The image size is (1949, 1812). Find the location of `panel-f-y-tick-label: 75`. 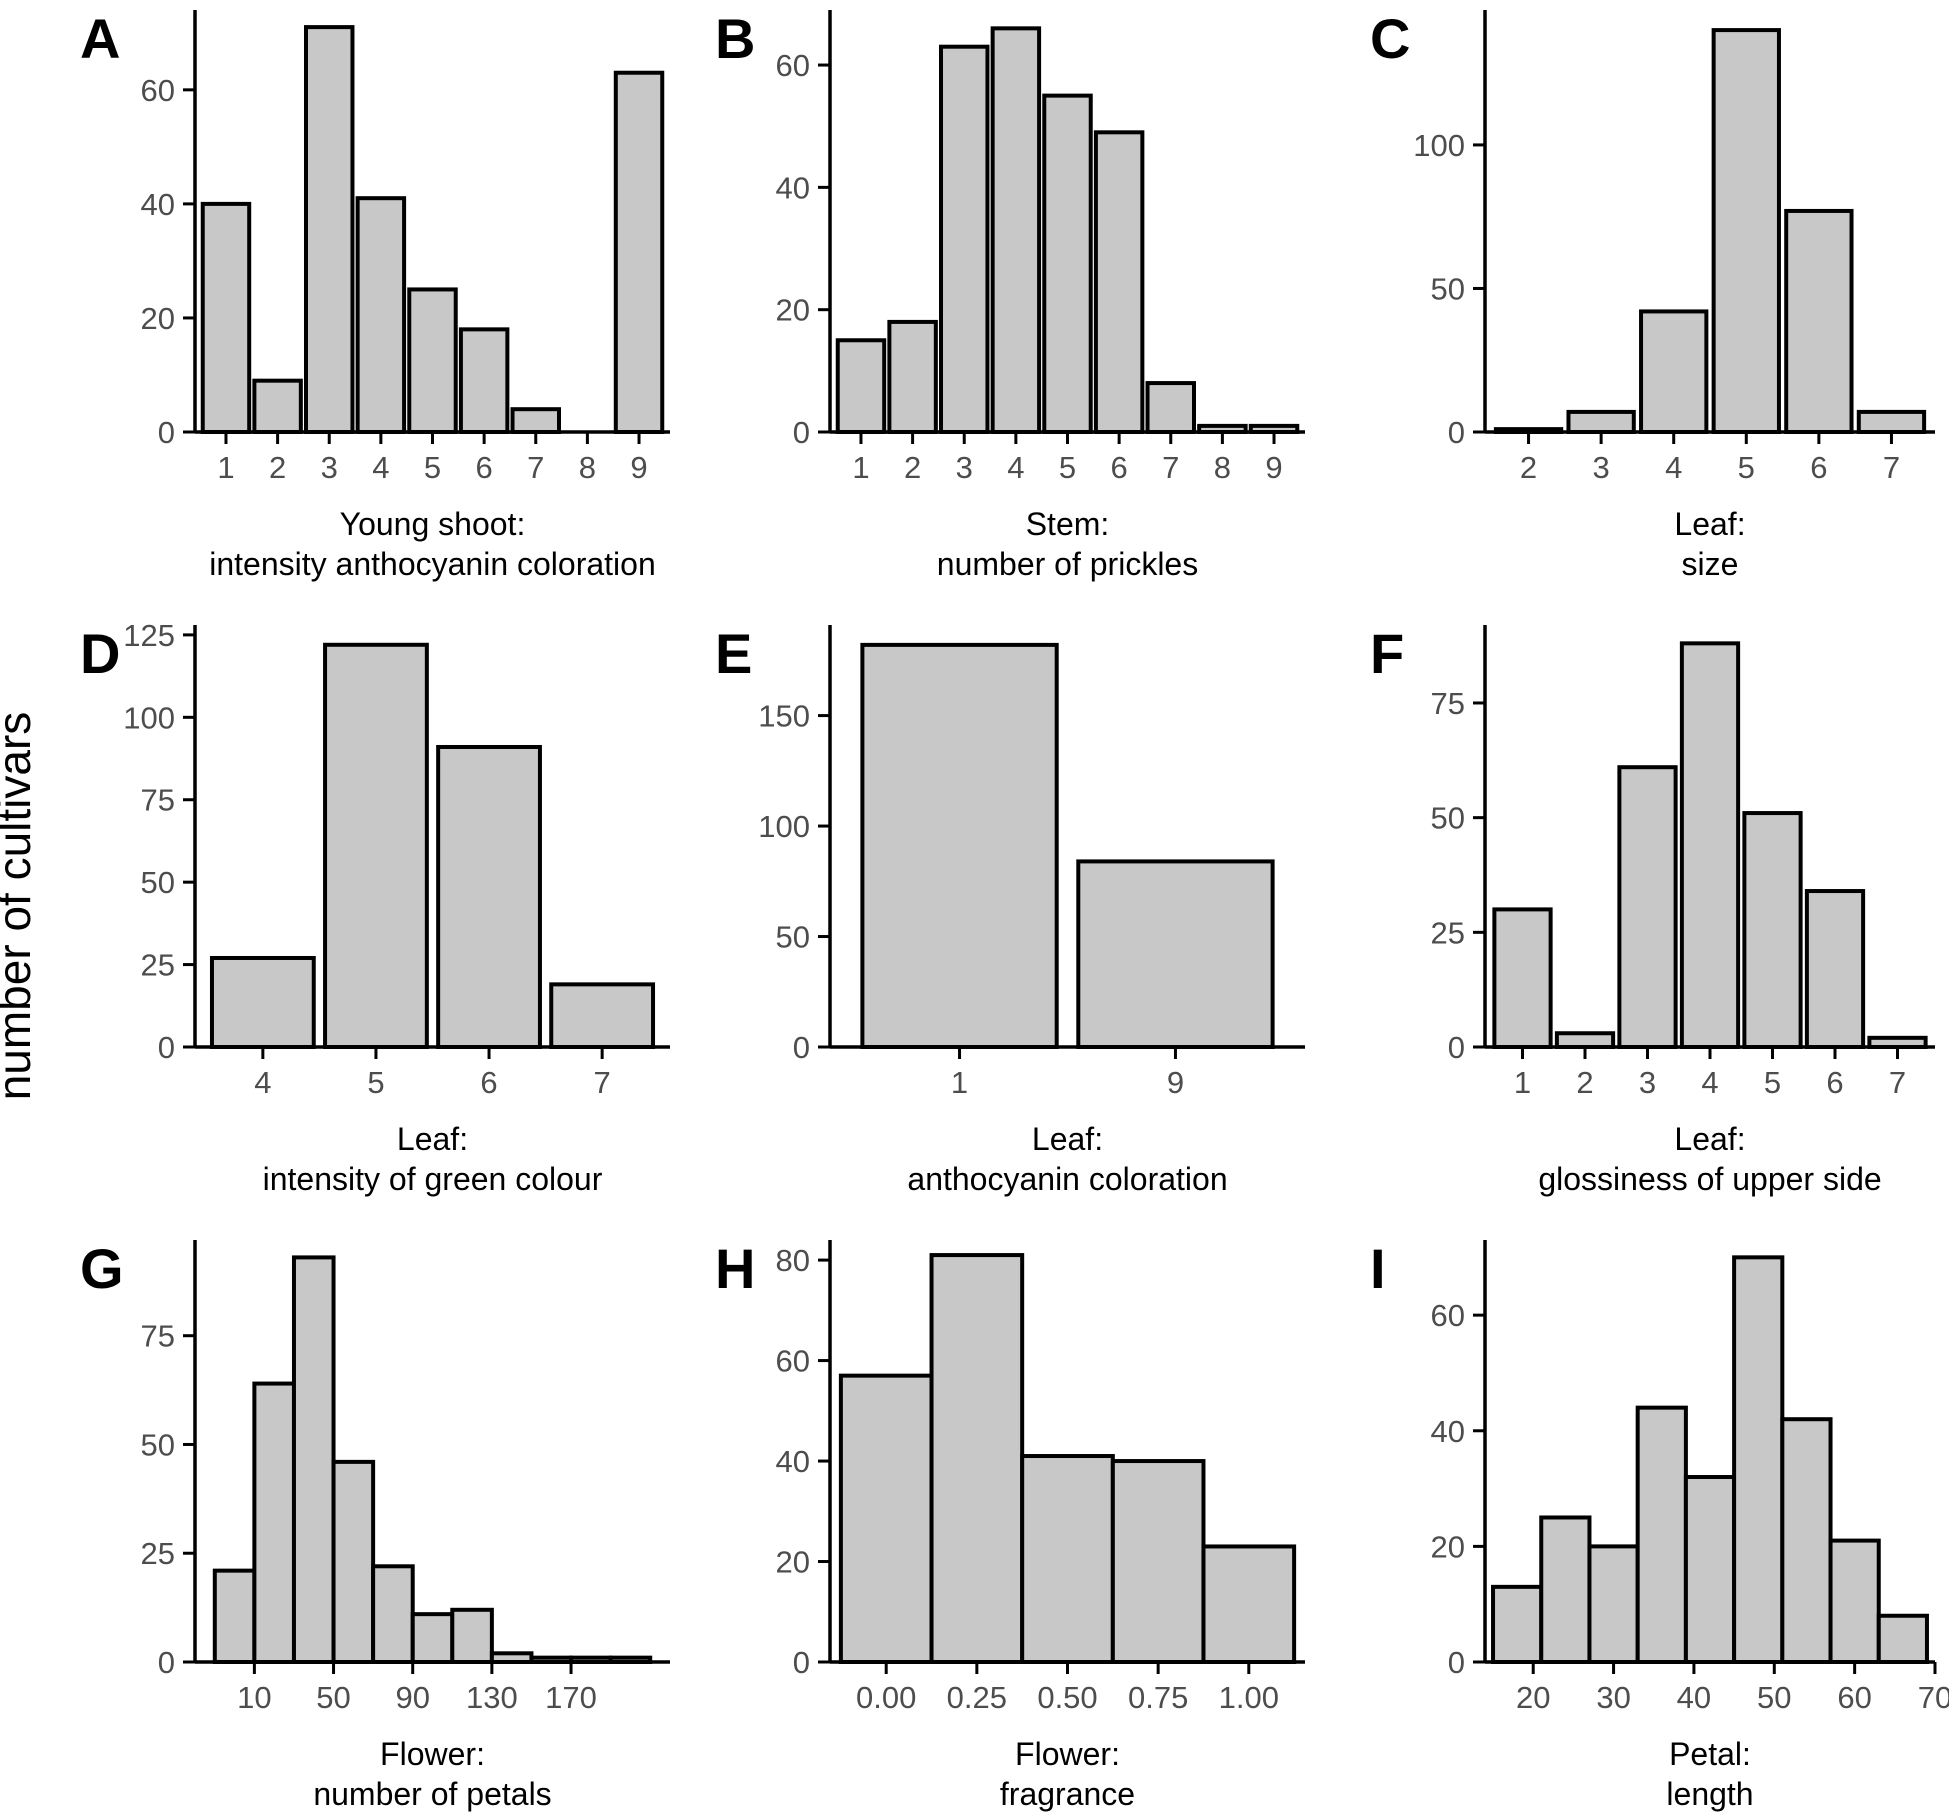

panel-f-y-tick-label: 75 is located at coordinates (1448, 703).